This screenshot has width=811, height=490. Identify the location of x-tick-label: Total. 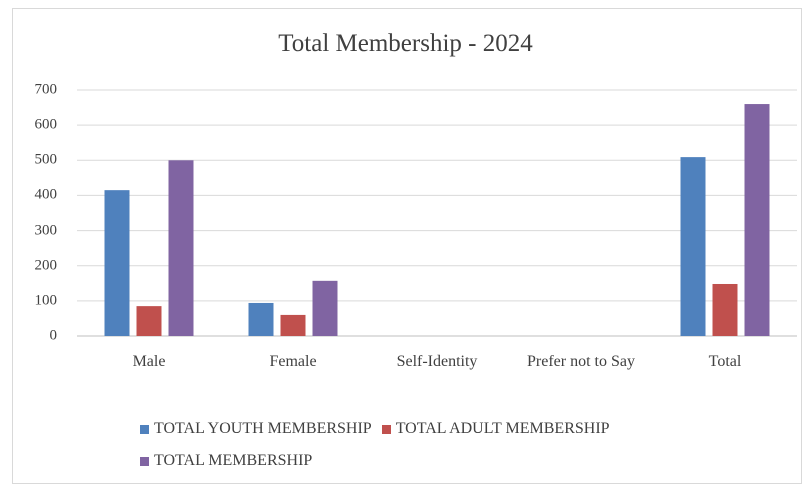
(725, 361).